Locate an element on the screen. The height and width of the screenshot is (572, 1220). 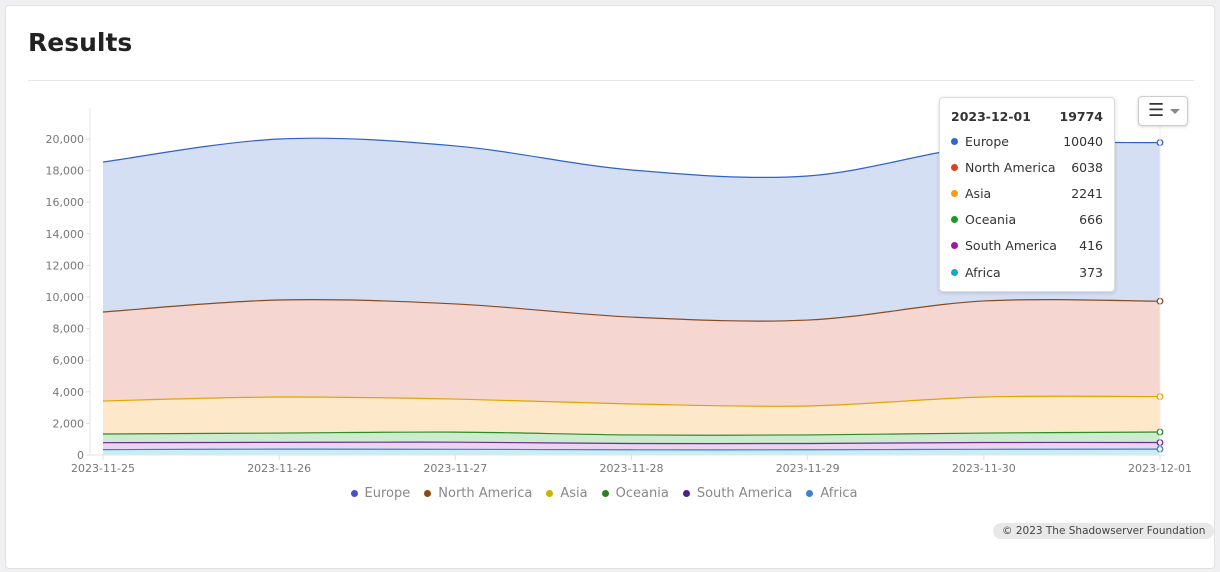
legend-item: Africa is located at coordinates (831, 493).